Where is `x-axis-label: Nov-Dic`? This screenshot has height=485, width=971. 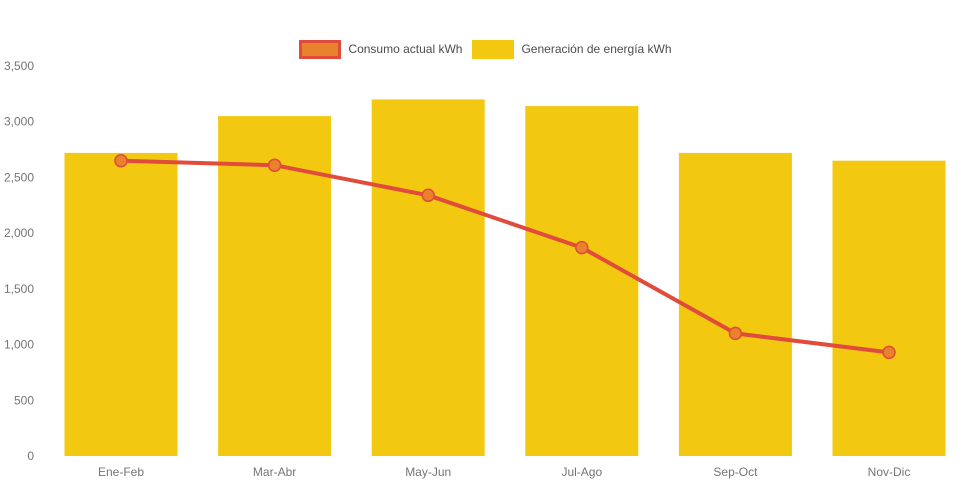
x-axis-label: Nov-Dic is located at coordinates (889, 472).